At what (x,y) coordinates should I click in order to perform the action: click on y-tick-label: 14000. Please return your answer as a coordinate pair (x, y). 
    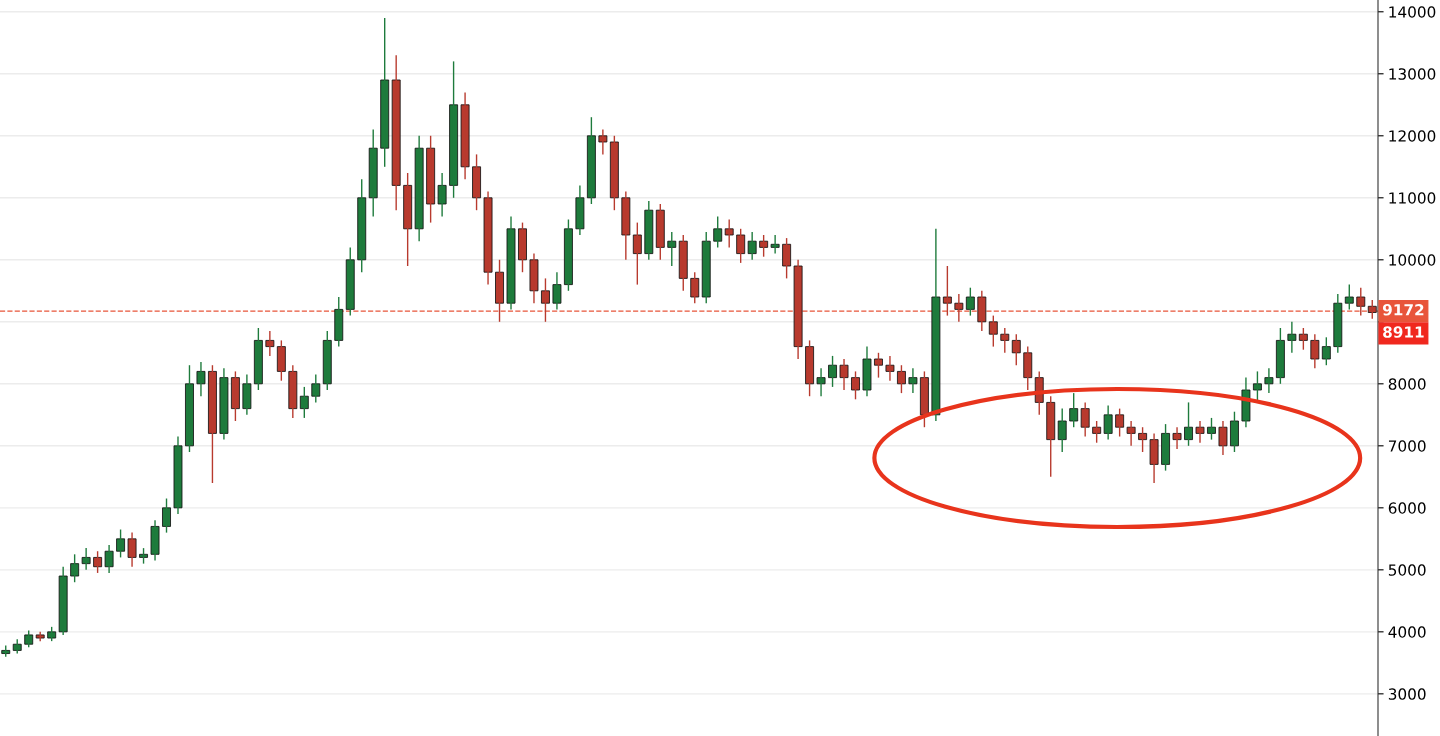
    Looking at the image, I should click on (1412, 12).